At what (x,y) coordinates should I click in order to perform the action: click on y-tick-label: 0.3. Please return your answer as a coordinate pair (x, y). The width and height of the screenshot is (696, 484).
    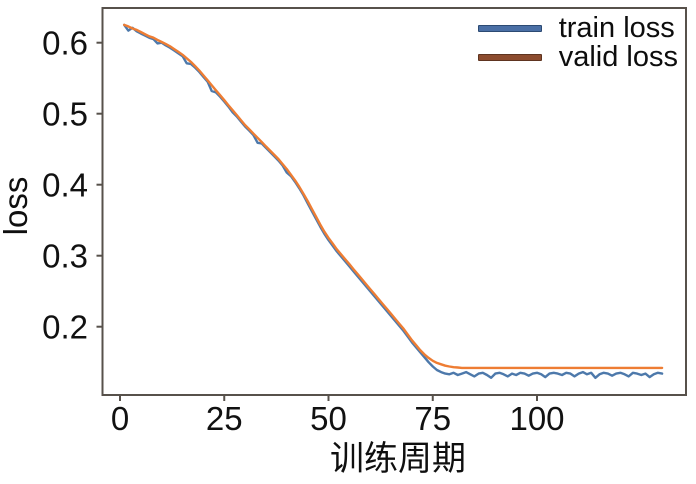
    Looking at the image, I should click on (65, 256).